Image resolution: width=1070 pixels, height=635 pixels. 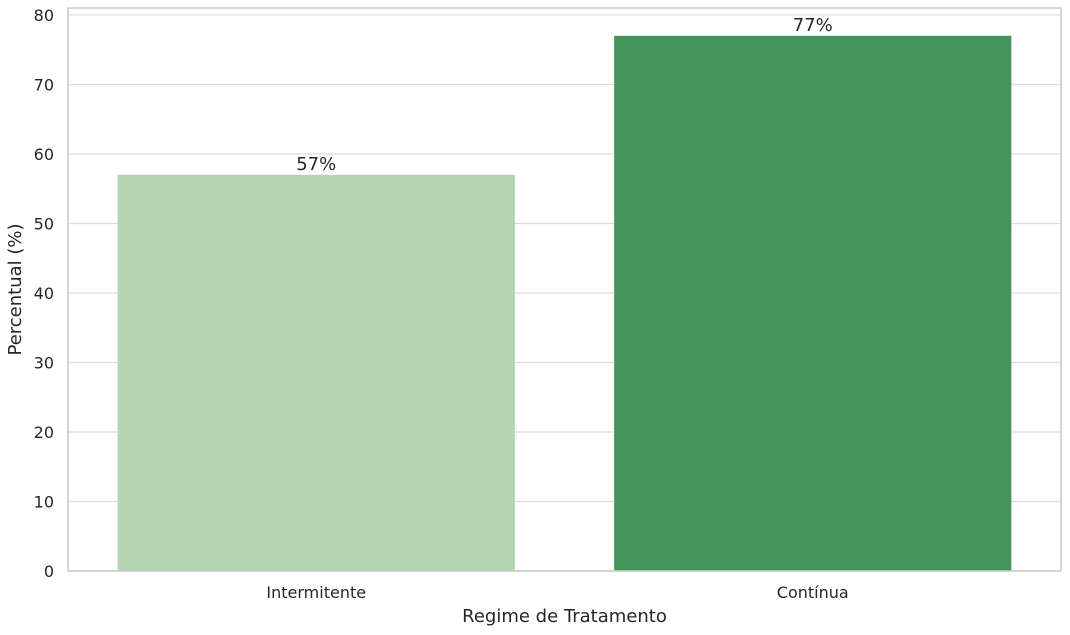 What do you see at coordinates (813, 25) in the screenshot?
I see `bar-value-label: 77%` at bounding box center [813, 25].